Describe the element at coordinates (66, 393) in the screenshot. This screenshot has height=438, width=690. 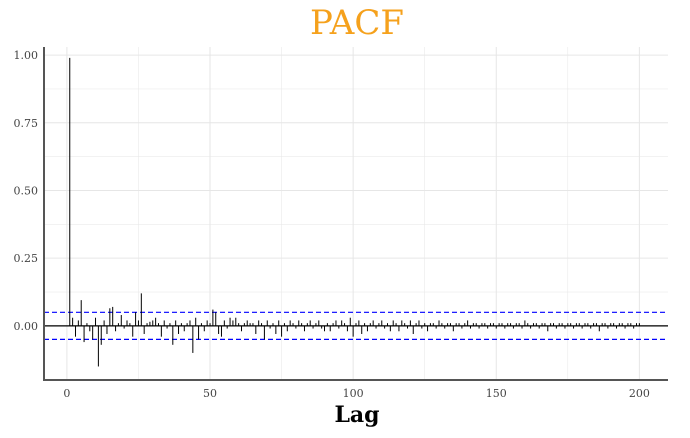
I see `x-tick-label: 0` at that location.